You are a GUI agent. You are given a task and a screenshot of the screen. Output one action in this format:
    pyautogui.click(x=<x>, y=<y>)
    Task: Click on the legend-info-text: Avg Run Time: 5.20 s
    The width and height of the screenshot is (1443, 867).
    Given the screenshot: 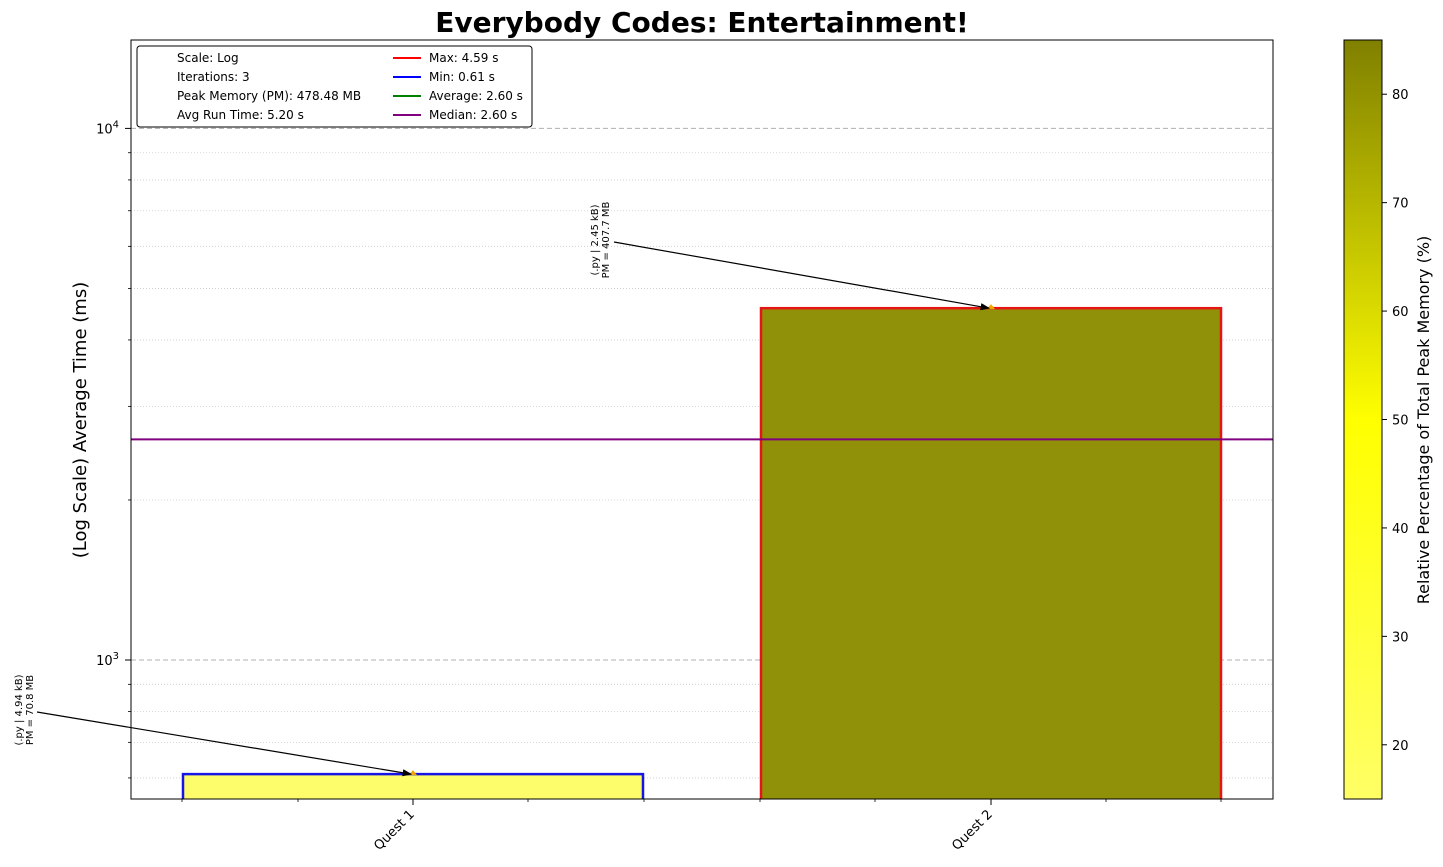 What is the action you would take?
    pyautogui.click(x=240, y=115)
    